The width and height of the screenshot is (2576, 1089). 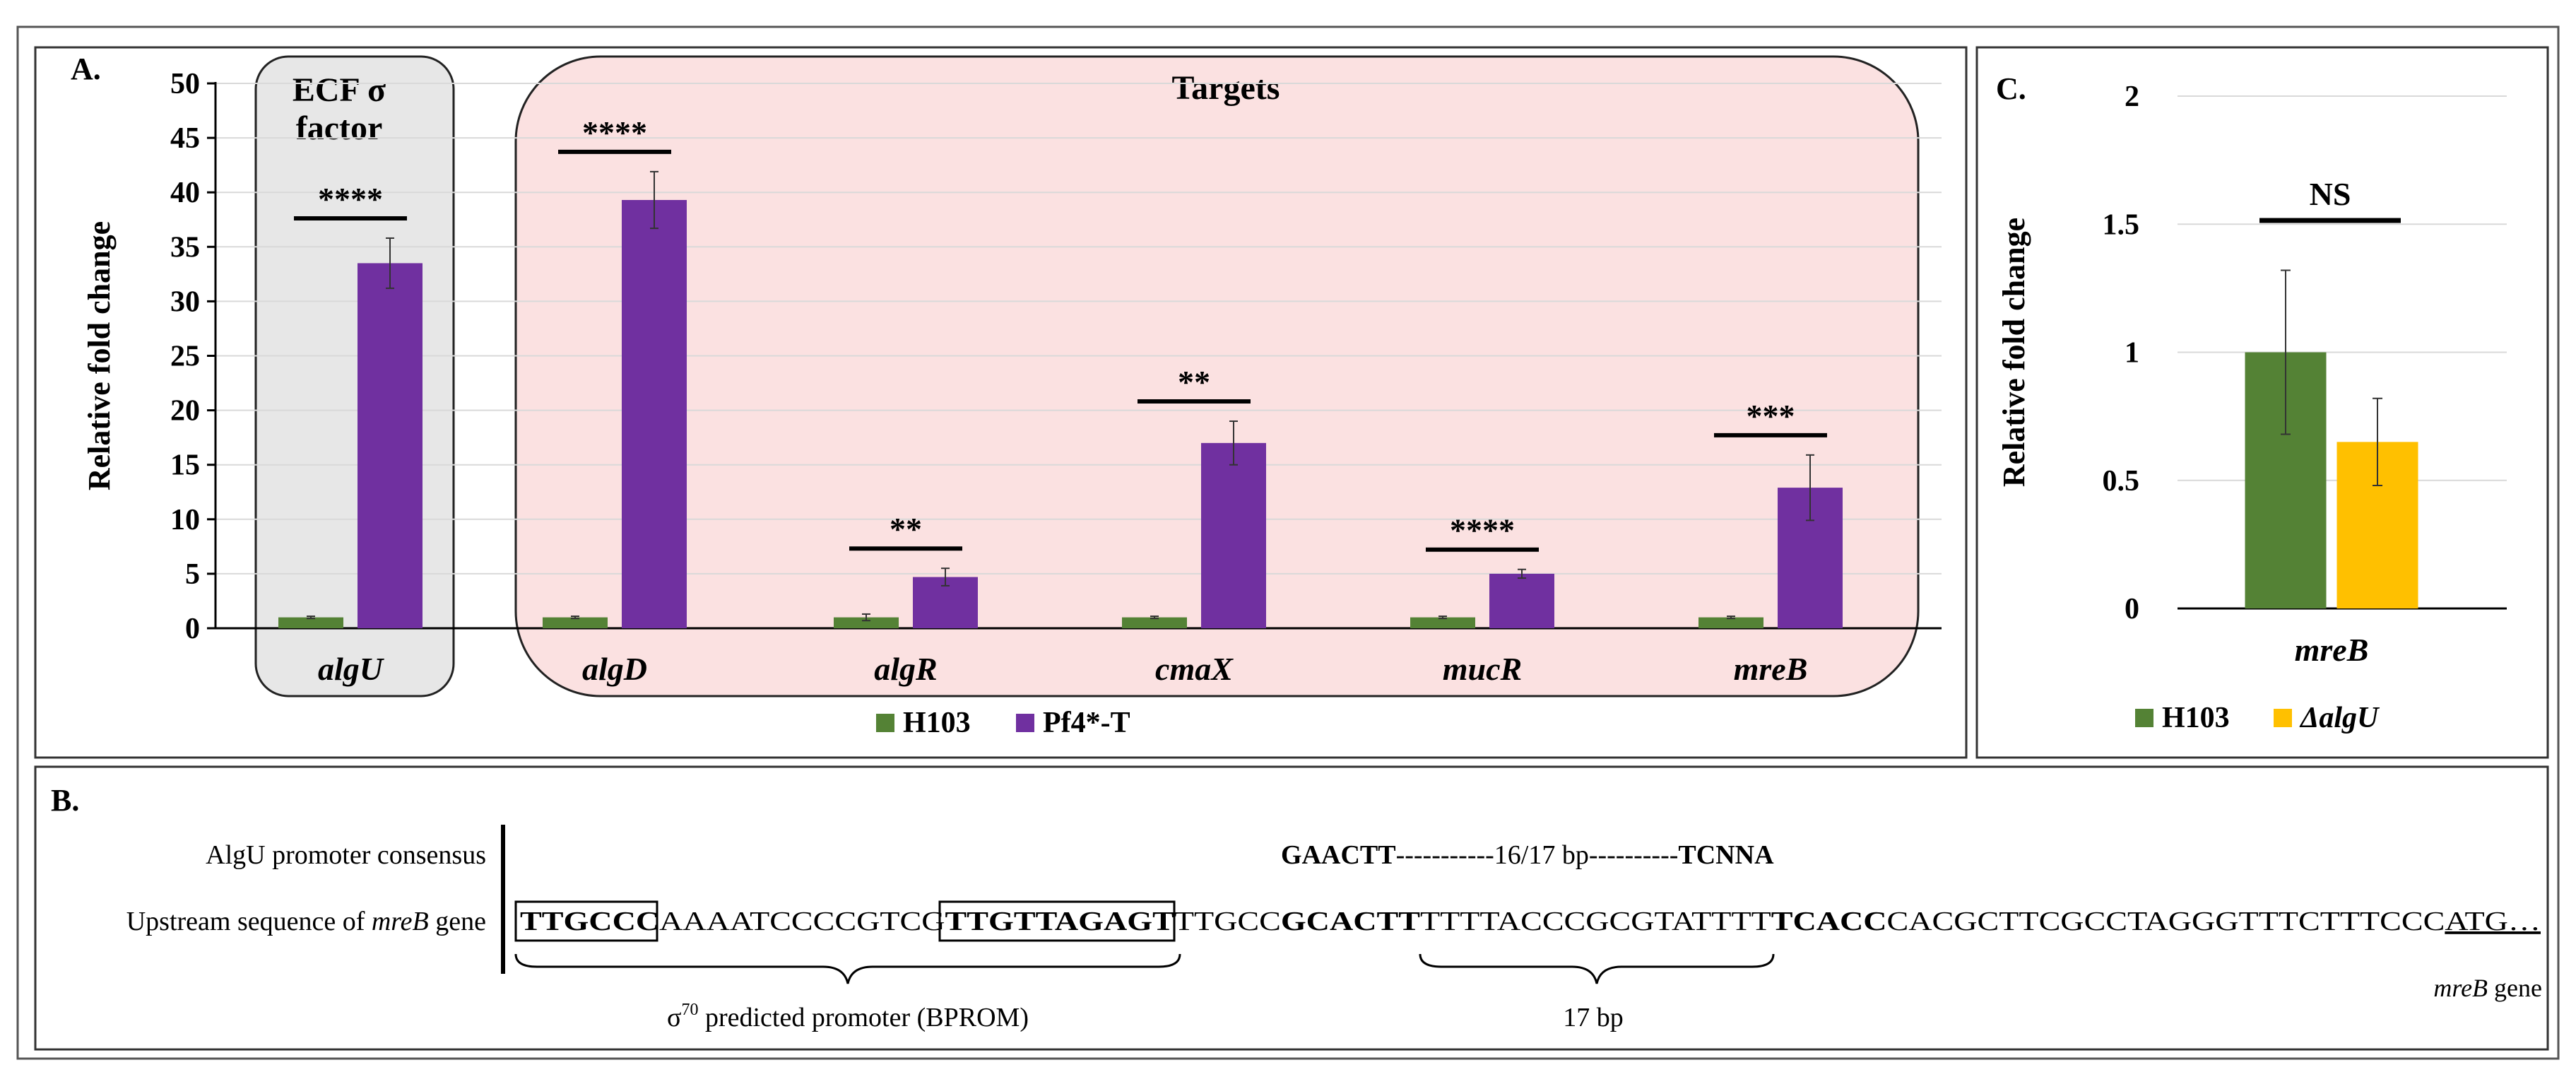 What do you see at coordinates (1771, 416) in the screenshot?
I see `sig-label-mreB: ***` at bounding box center [1771, 416].